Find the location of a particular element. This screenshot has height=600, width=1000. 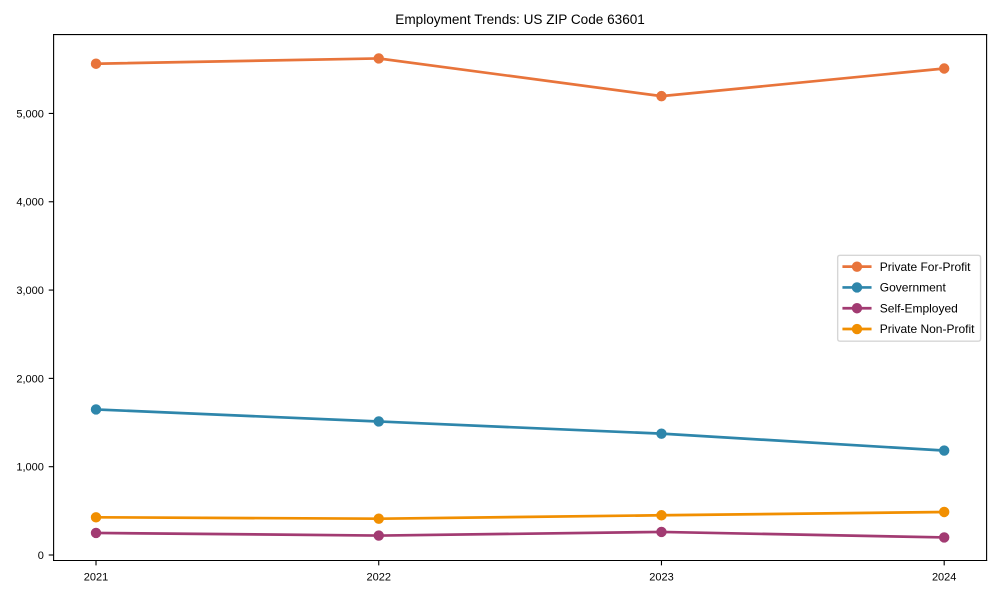

svg-text: 5,000 is located at coordinates (30, 114).